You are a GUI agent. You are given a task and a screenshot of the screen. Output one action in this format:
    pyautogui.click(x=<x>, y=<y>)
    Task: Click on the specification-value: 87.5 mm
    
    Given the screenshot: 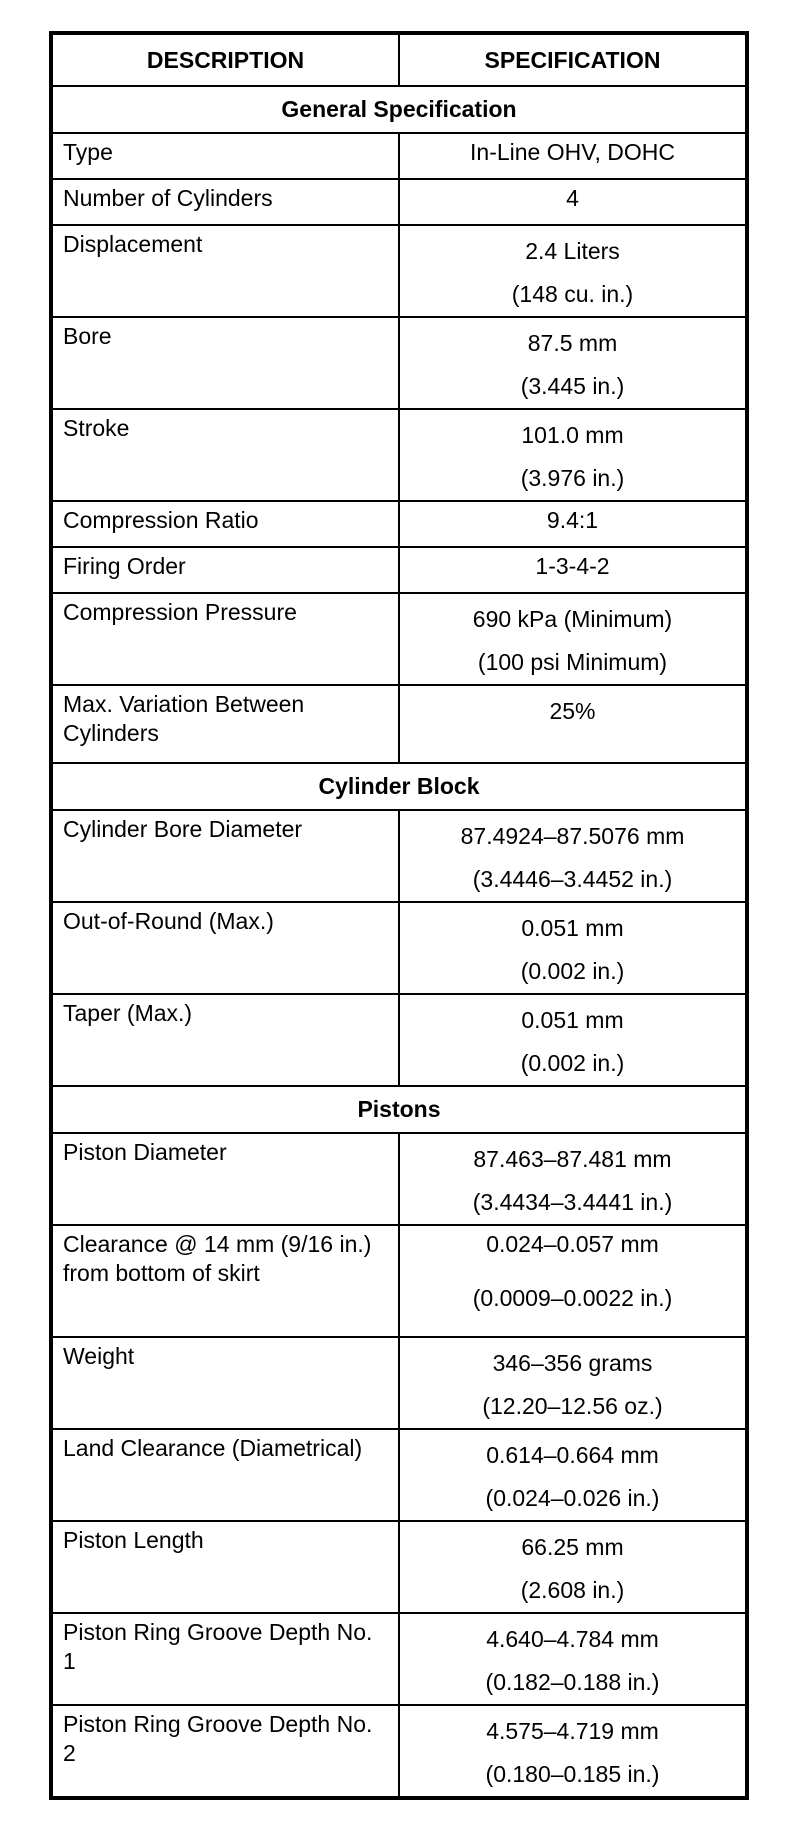 What is the action you would take?
    pyautogui.click(x=572, y=343)
    